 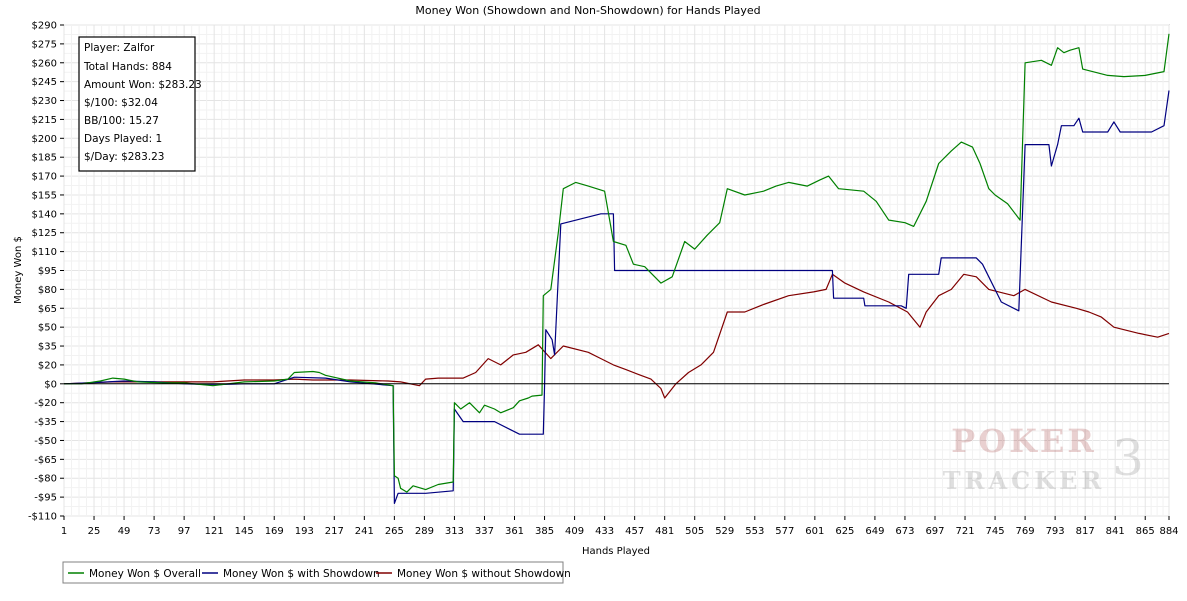 What do you see at coordinates (18, 270) in the screenshot?
I see `y-axis-label: Money Won $` at bounding box center [18, 270].